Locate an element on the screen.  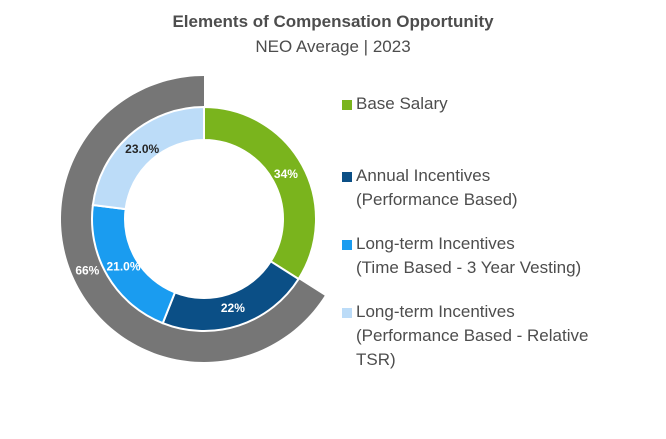
slice-base-salary is located at coordinates (260, 193).